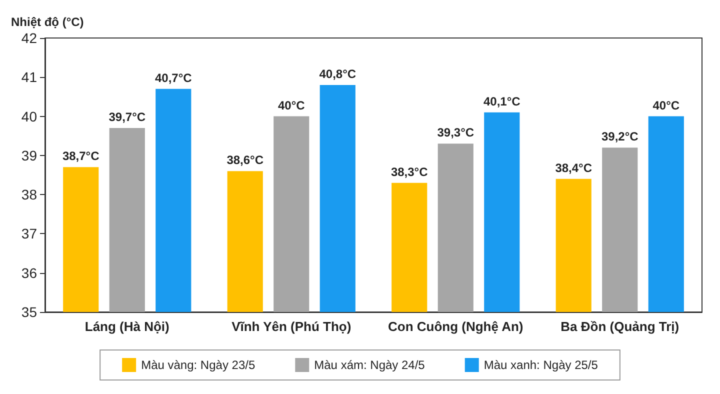 This screenshot has height=394, width=720. What do you see at coordinates (198, 365) in the screenshot?
I see `legend-label: Màu vàng: Ngày 23/5` at bounding box center [198, 365].